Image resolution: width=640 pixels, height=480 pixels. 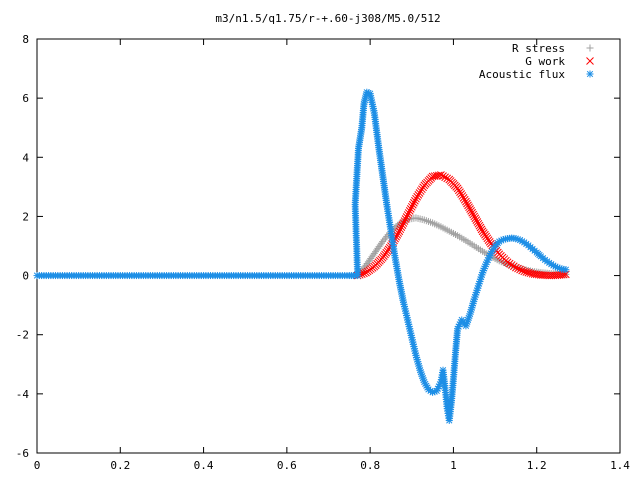 What do you see at coordinates (522, 74) in the screenshot?
I see `legend-label: Acoustic flux` at bounding box center [522, 74].